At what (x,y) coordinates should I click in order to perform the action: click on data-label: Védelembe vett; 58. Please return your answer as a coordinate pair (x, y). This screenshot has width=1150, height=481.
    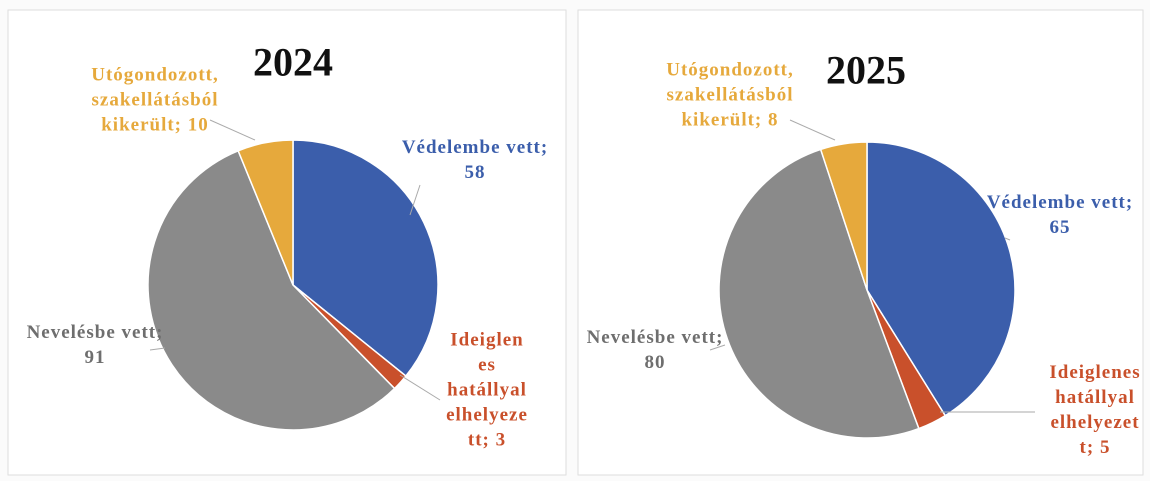
    Looking at the image, I should click on (475, 160).